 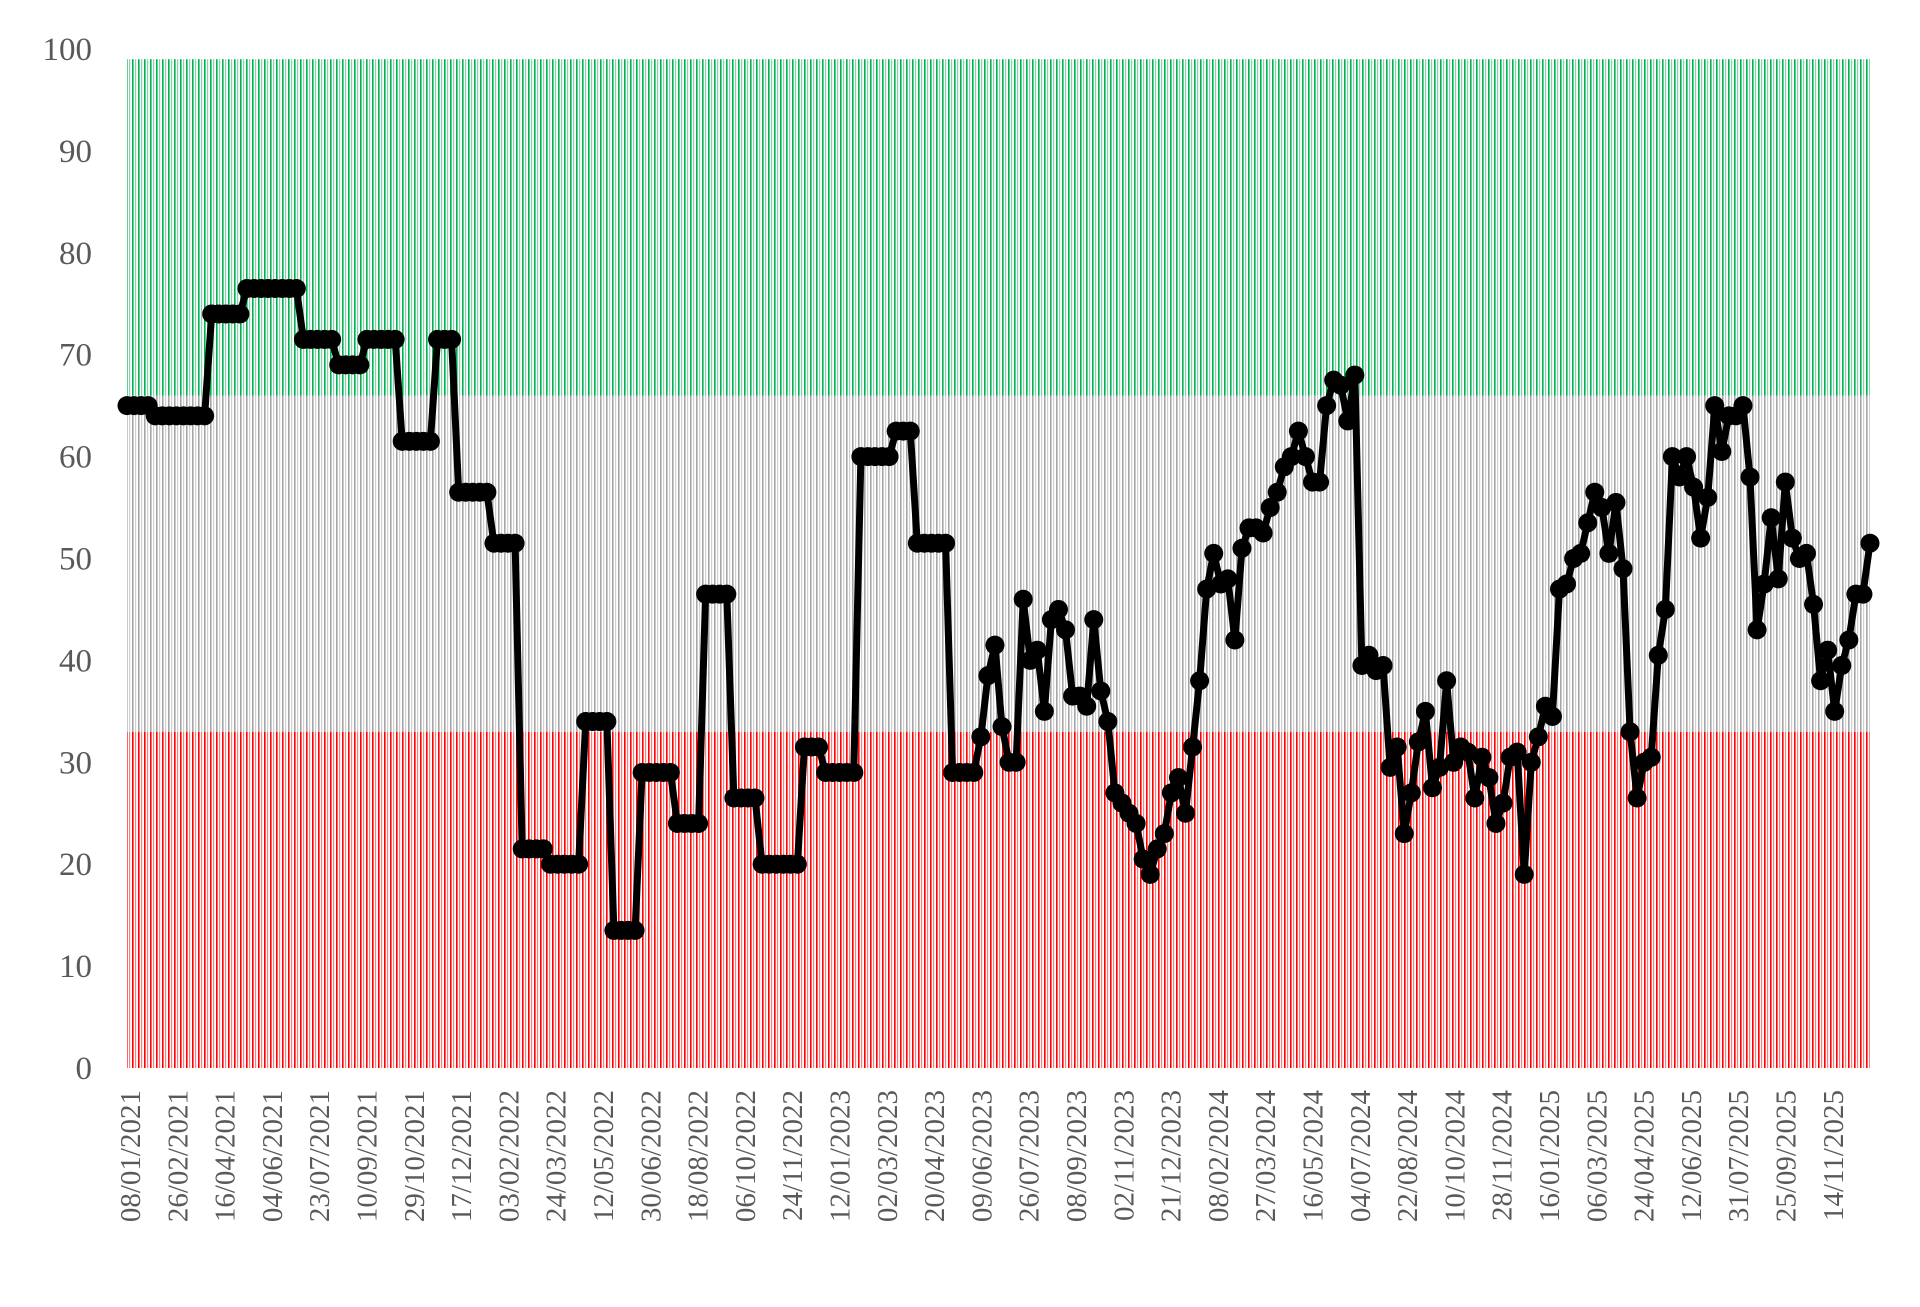 What do you see at coordinates (1834, 1155) in the screenshot?
I see `x-tick-label: 14/11/2025` at bounding box center [1834, 1155].